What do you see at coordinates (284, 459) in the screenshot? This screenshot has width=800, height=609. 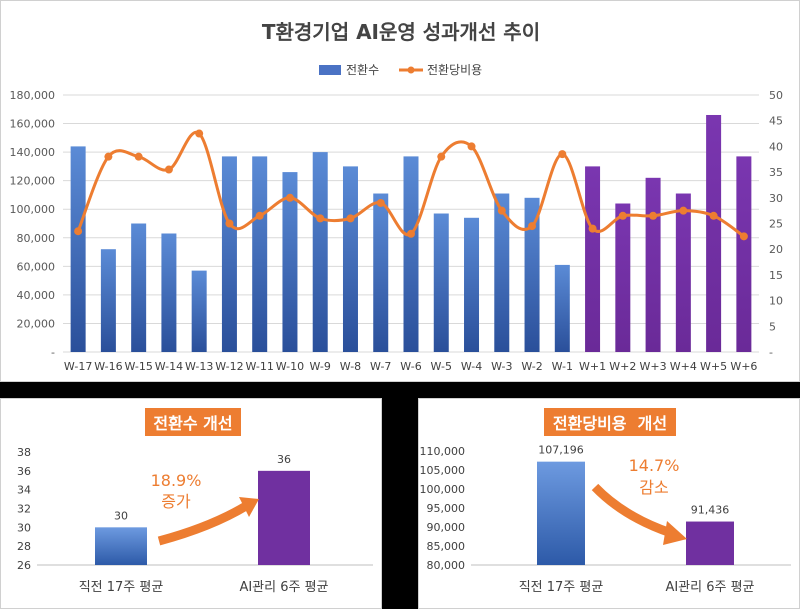 I see `value-label: 36` at bounding box center [284, 459].